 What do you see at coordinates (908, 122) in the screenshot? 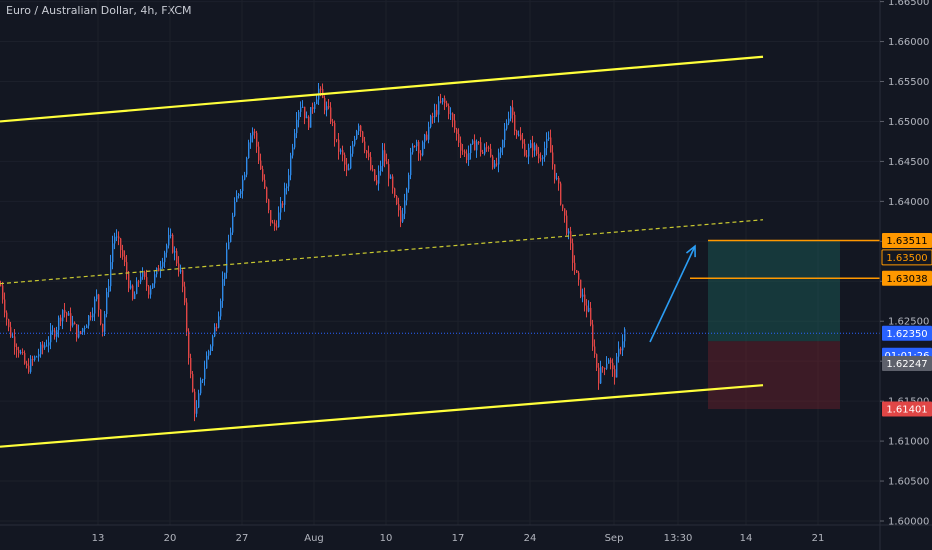
I see `price-tick-label: 1.65000` at bounding box center [908, 122].